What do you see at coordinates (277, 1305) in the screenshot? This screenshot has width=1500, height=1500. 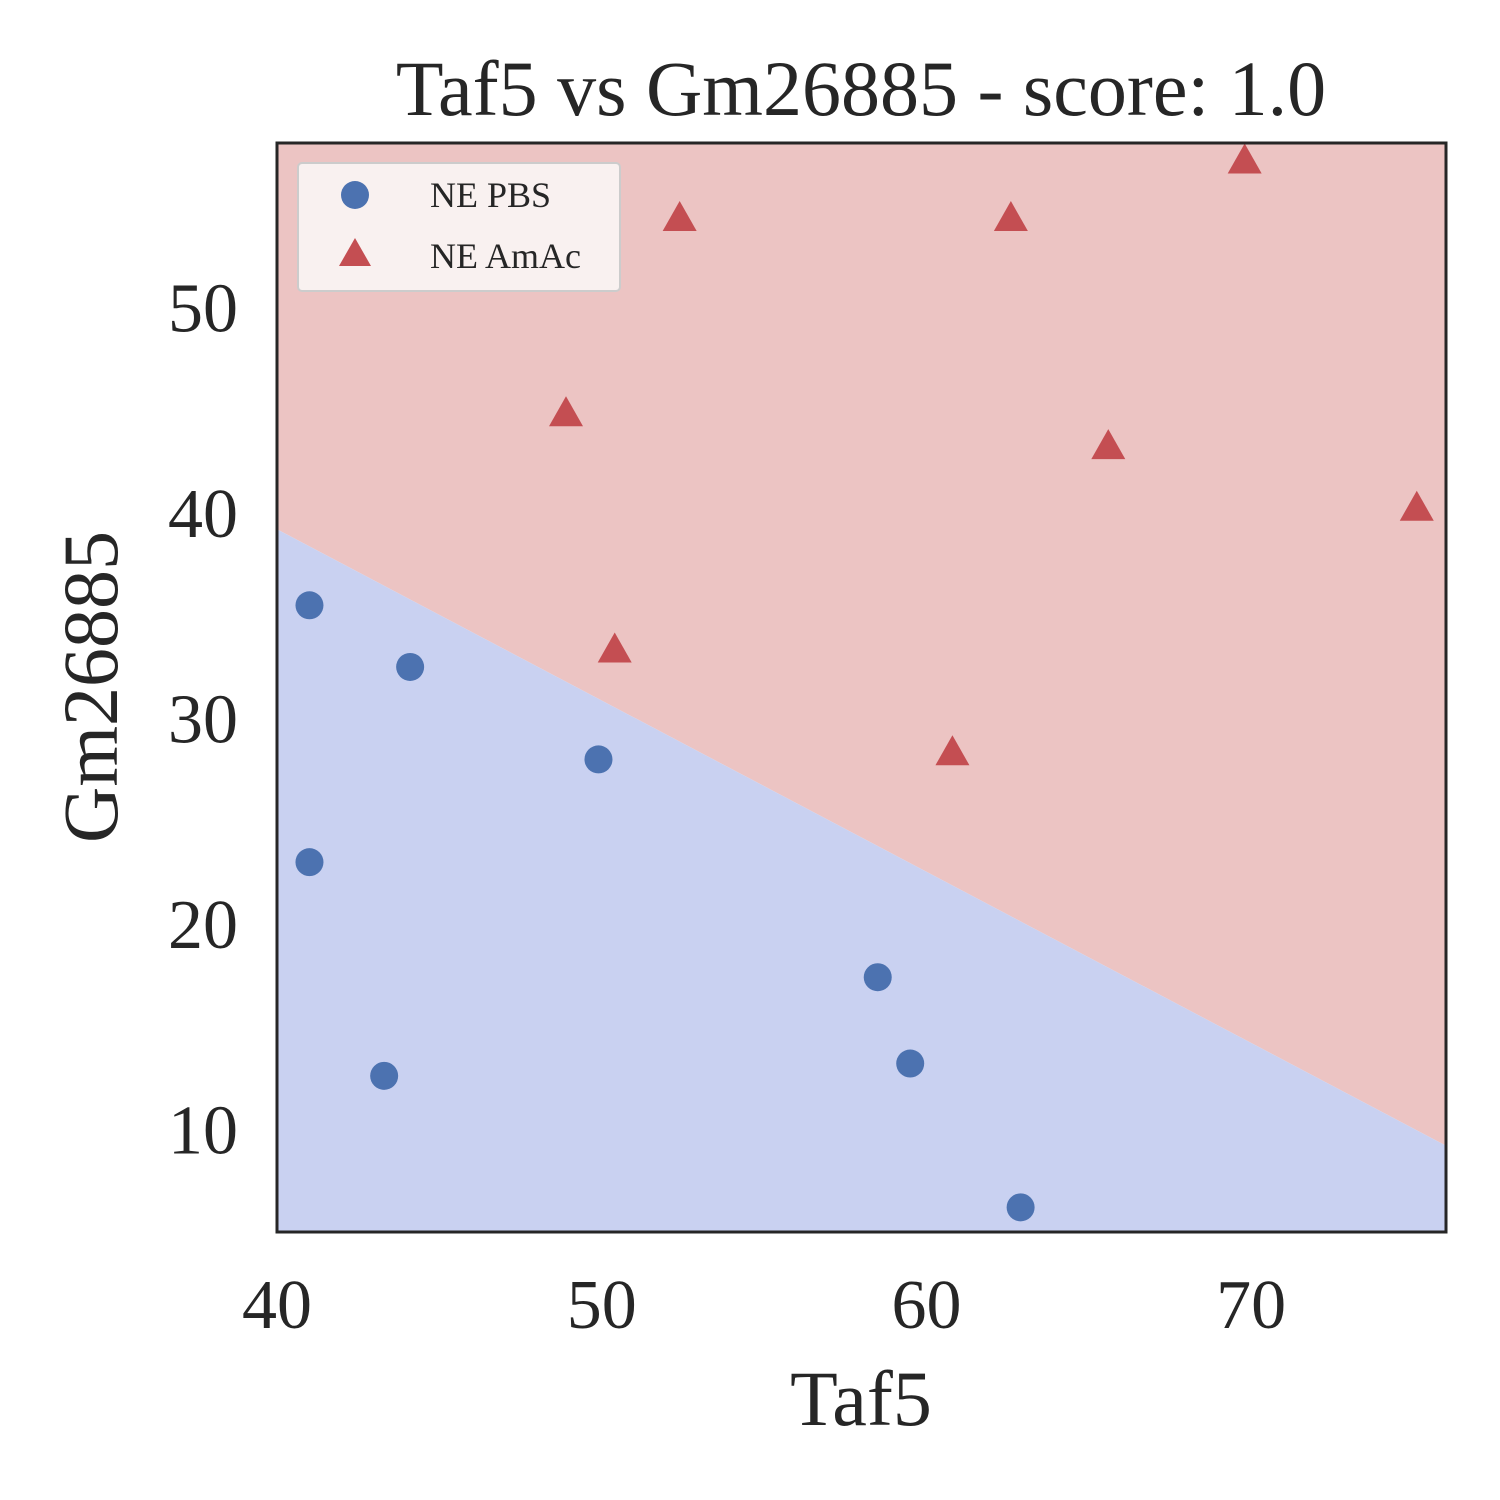 I see `x-tick-label: 40` at bounding box center [277, 1305].